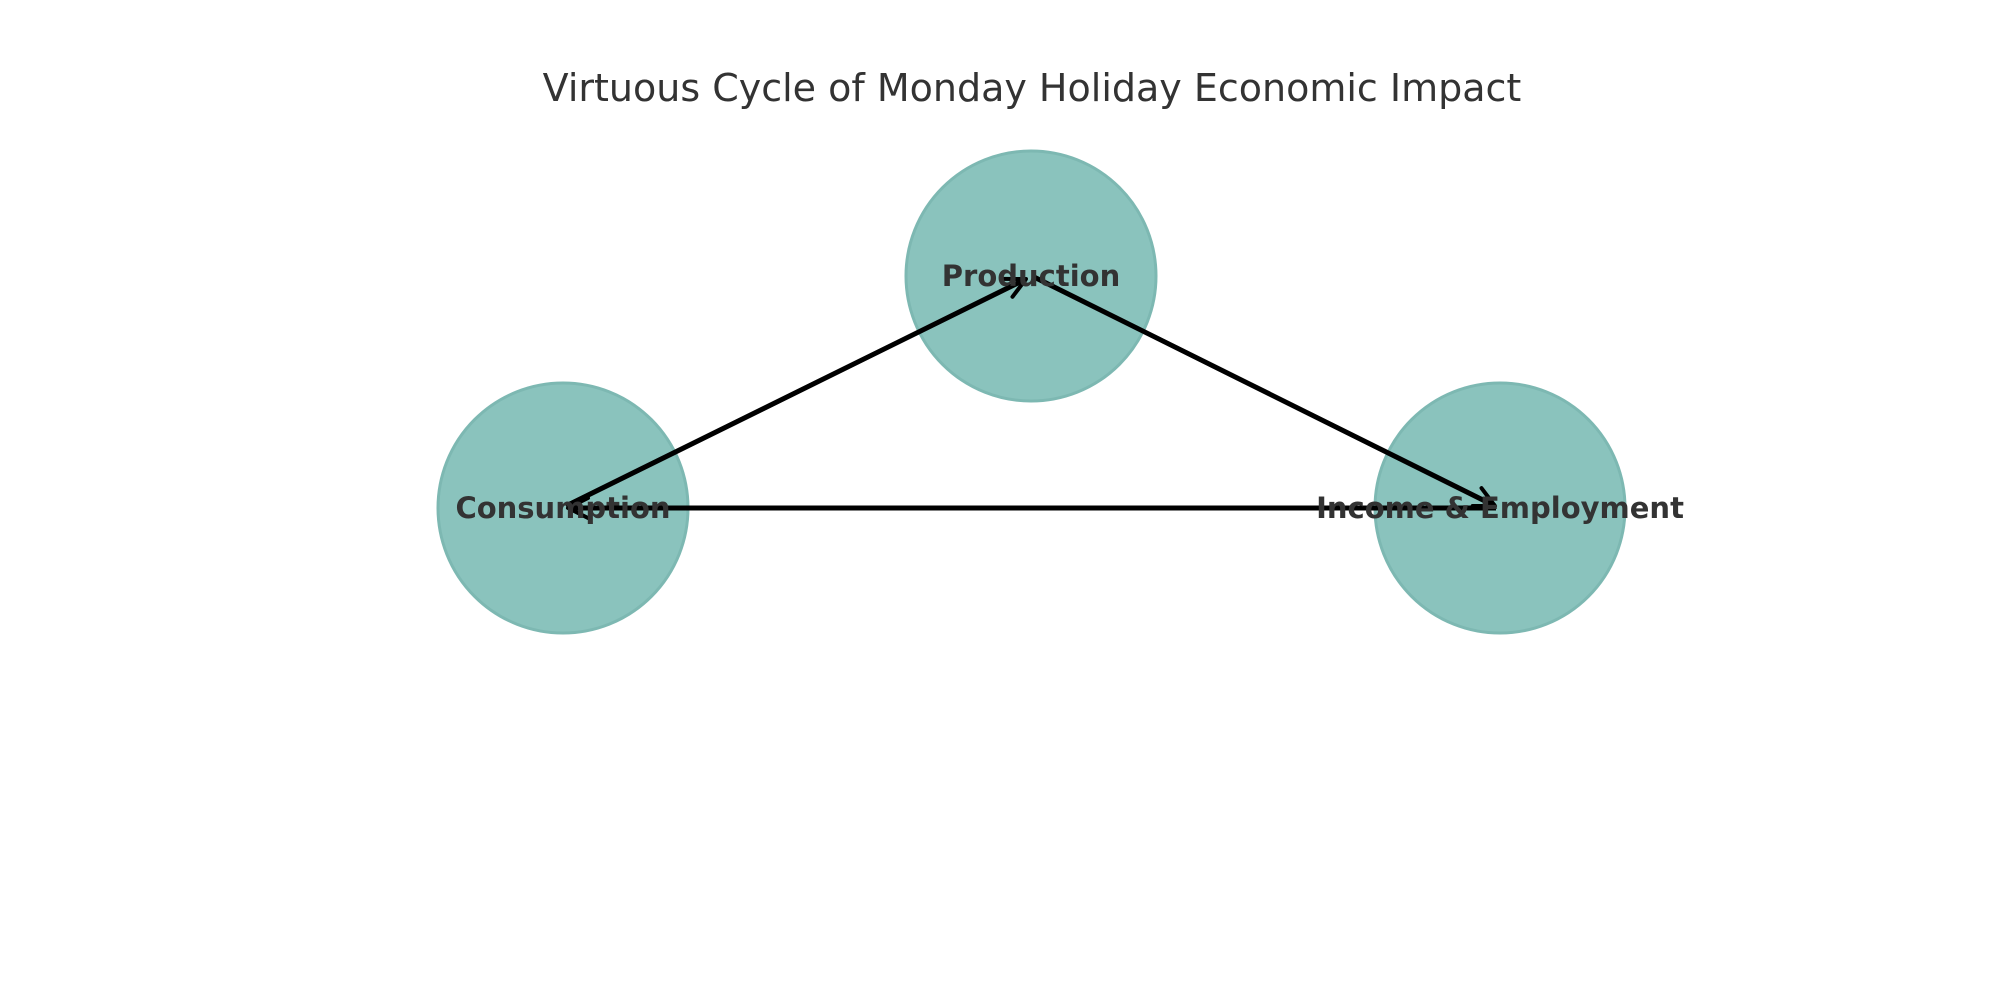  I want to click on node-income-employment-label: Income & Employment, so click(1500, 508).